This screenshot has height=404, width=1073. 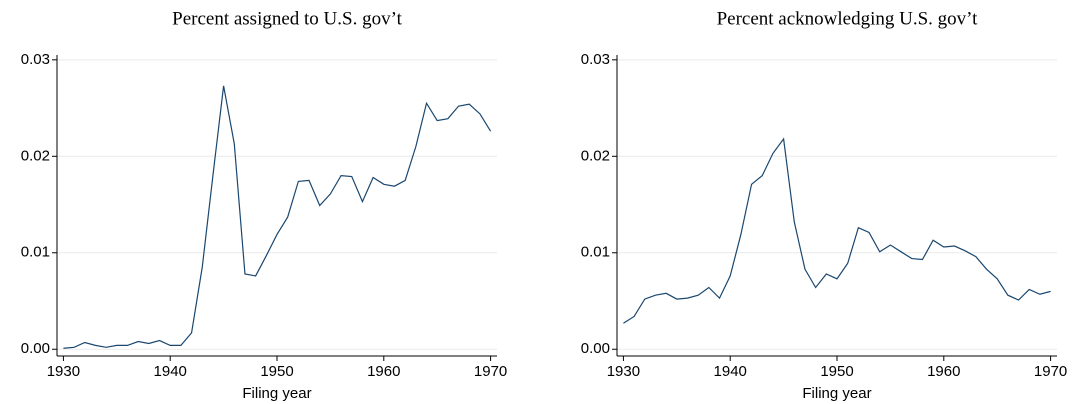 What do you see at coordinates (287, 18) in the screenshot?
I see `chart-title: Percent assigned to U.S. gov’t` at bounding box center [287, 18].